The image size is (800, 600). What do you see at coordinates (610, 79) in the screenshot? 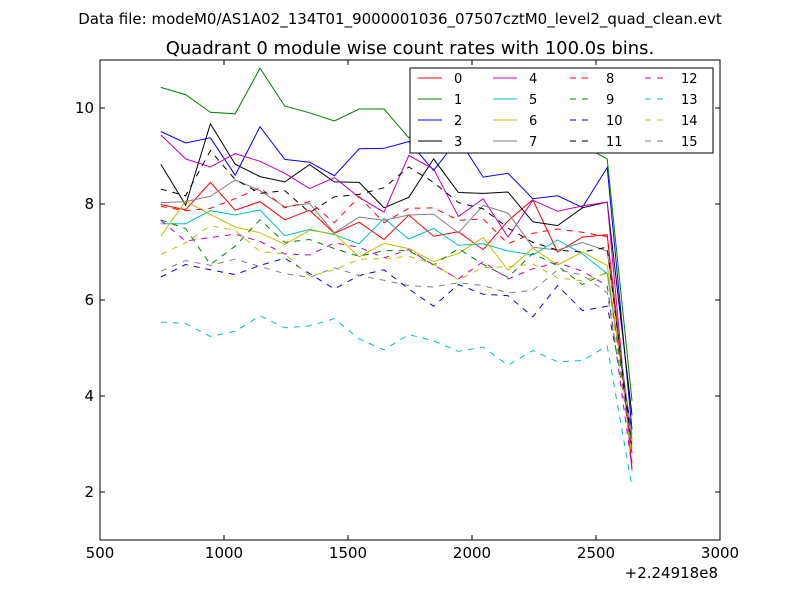
I see `legend-label-8: 8` at bounding box center [610, 79].